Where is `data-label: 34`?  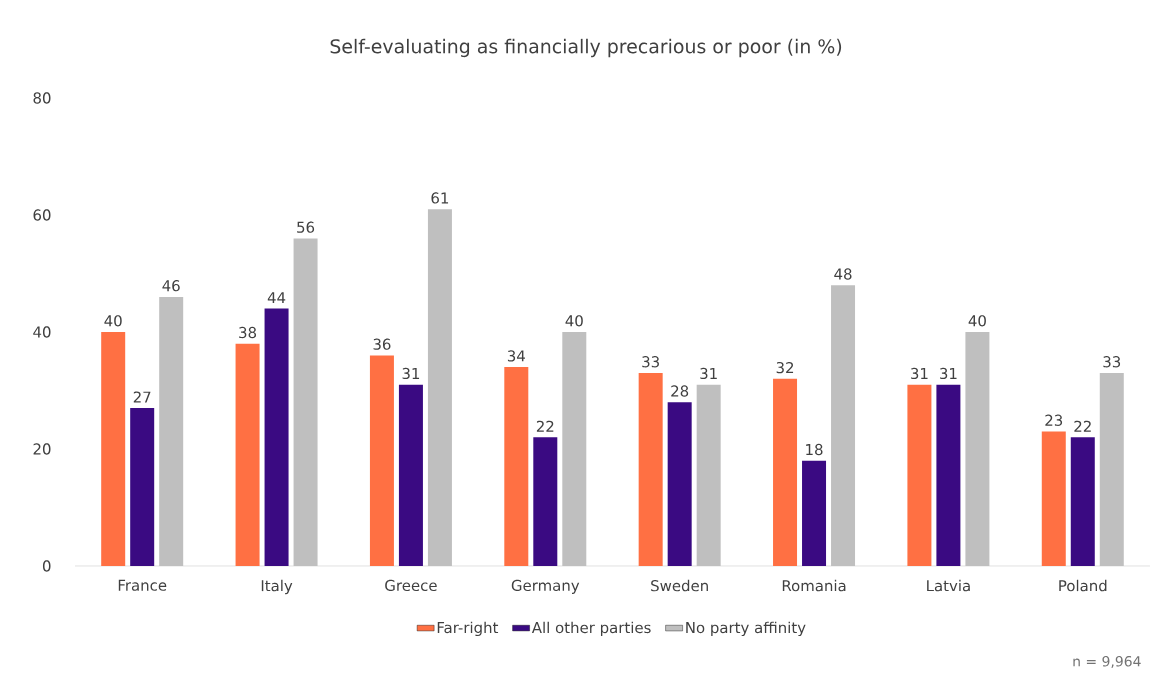
data-label: 34 is located at coordinates (516, 356).